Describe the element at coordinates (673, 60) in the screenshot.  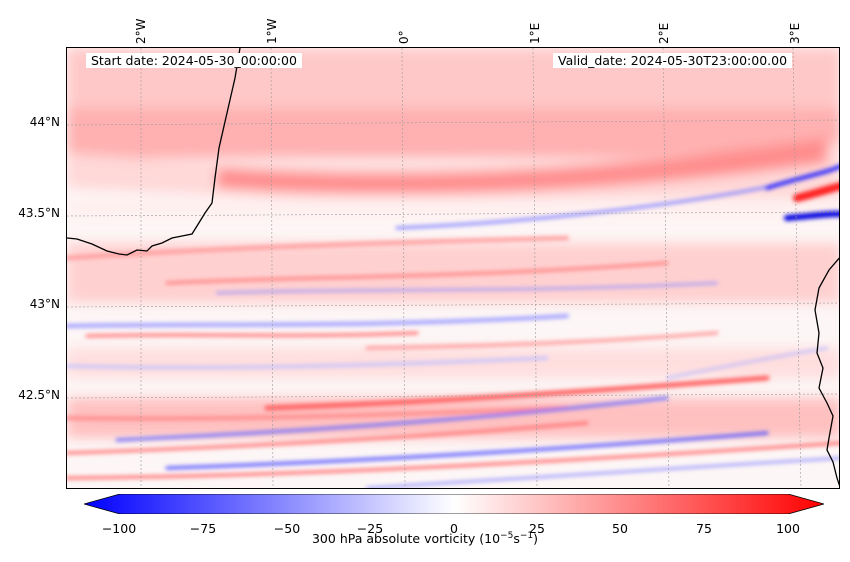
I see `valid-date-label: Valid_date: 2024-05-30T23:00:00.00` at that location.